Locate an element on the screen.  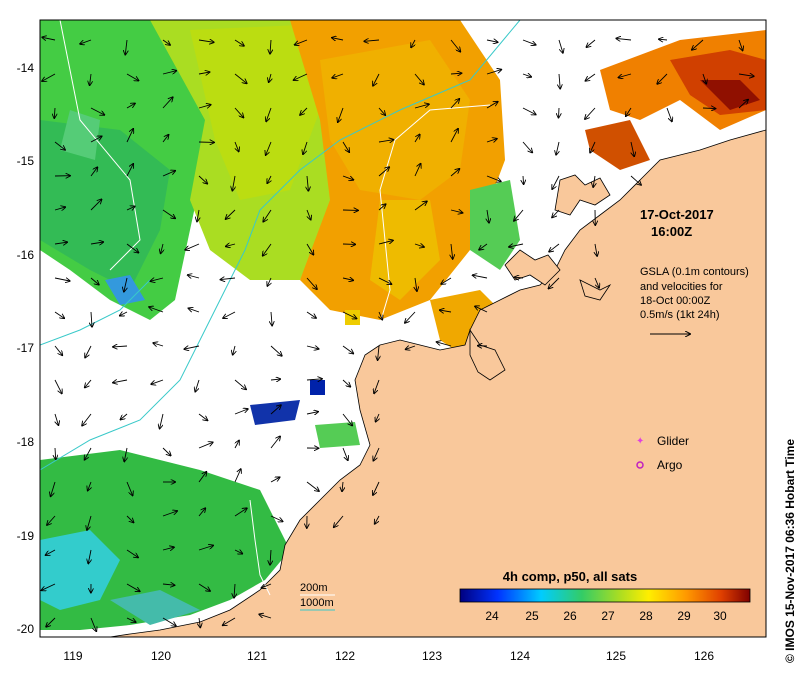
x-tick-label: 119 is located at coordinates (72, 656).